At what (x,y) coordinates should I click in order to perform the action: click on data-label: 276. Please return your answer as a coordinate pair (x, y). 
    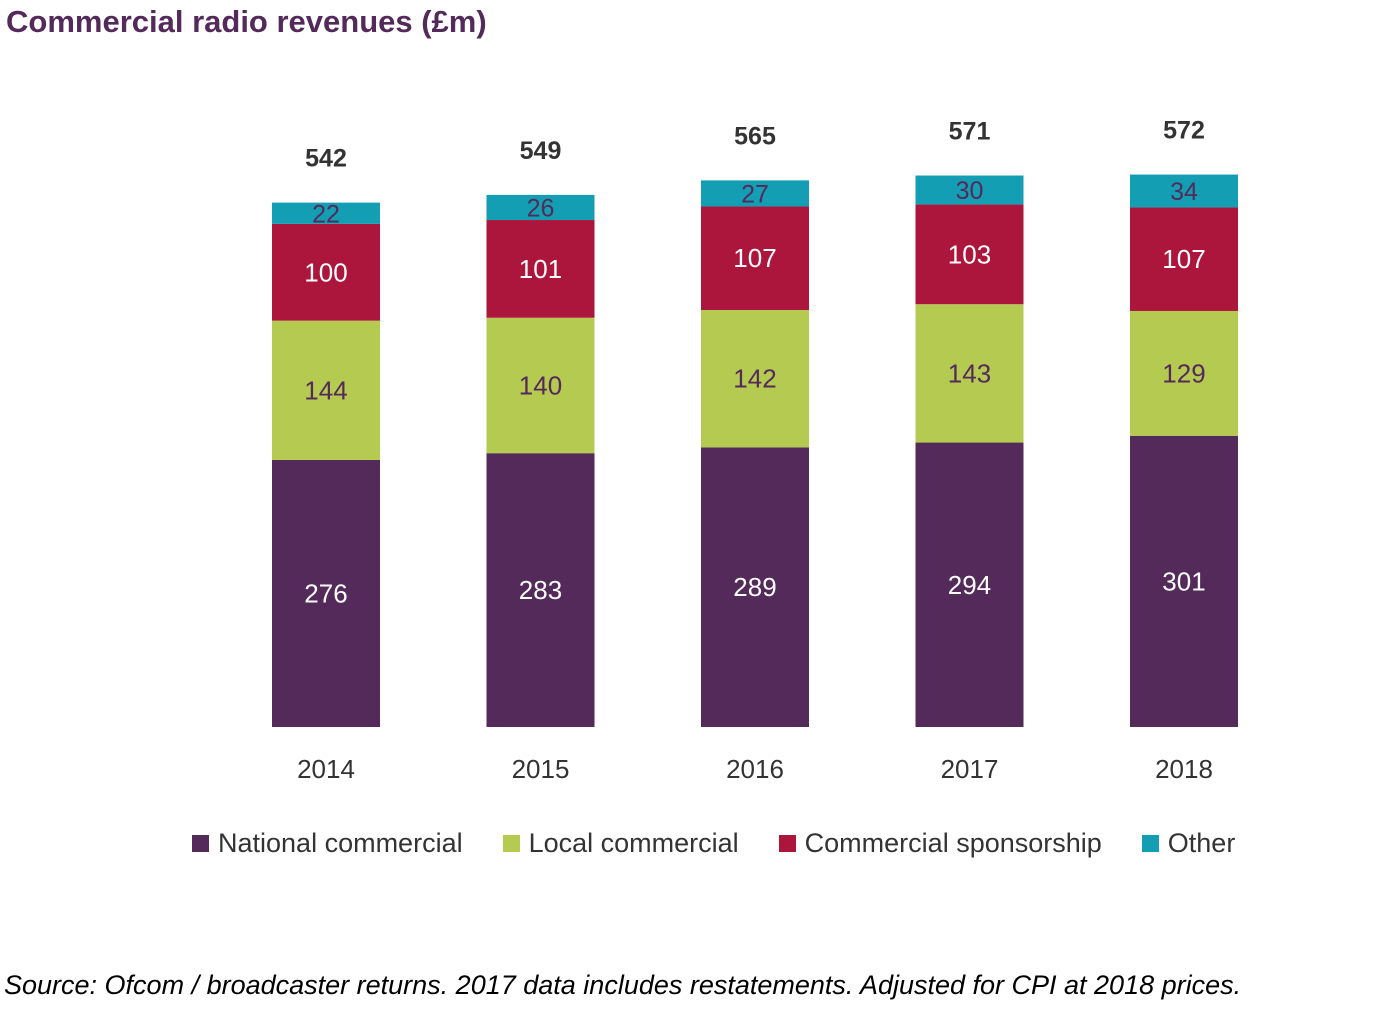
    Looking at the image, I should click on (325, 593).